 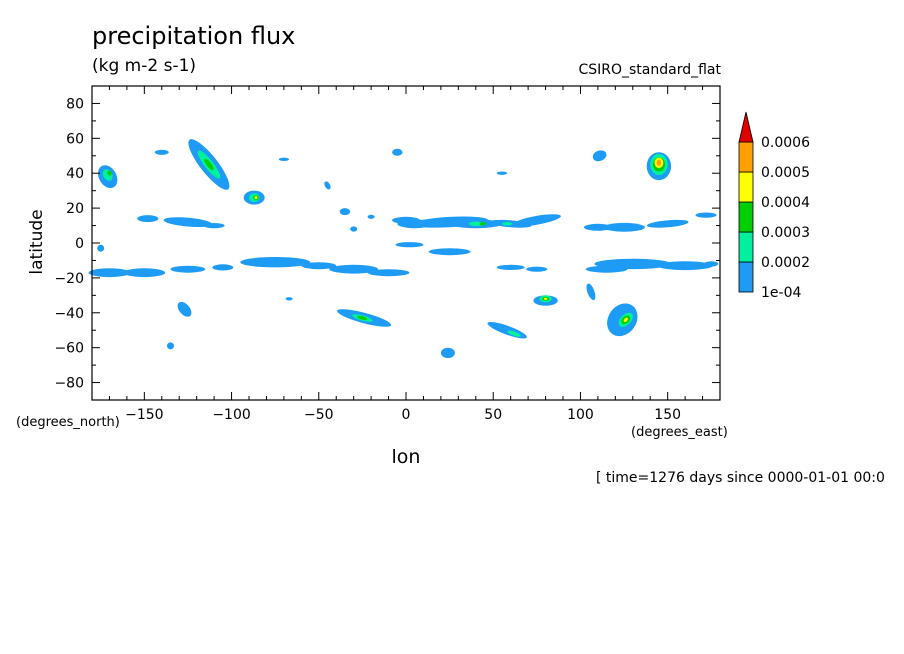 I want to click on chart-units: (kg m-2 s-1), so click(x=144, y=66).